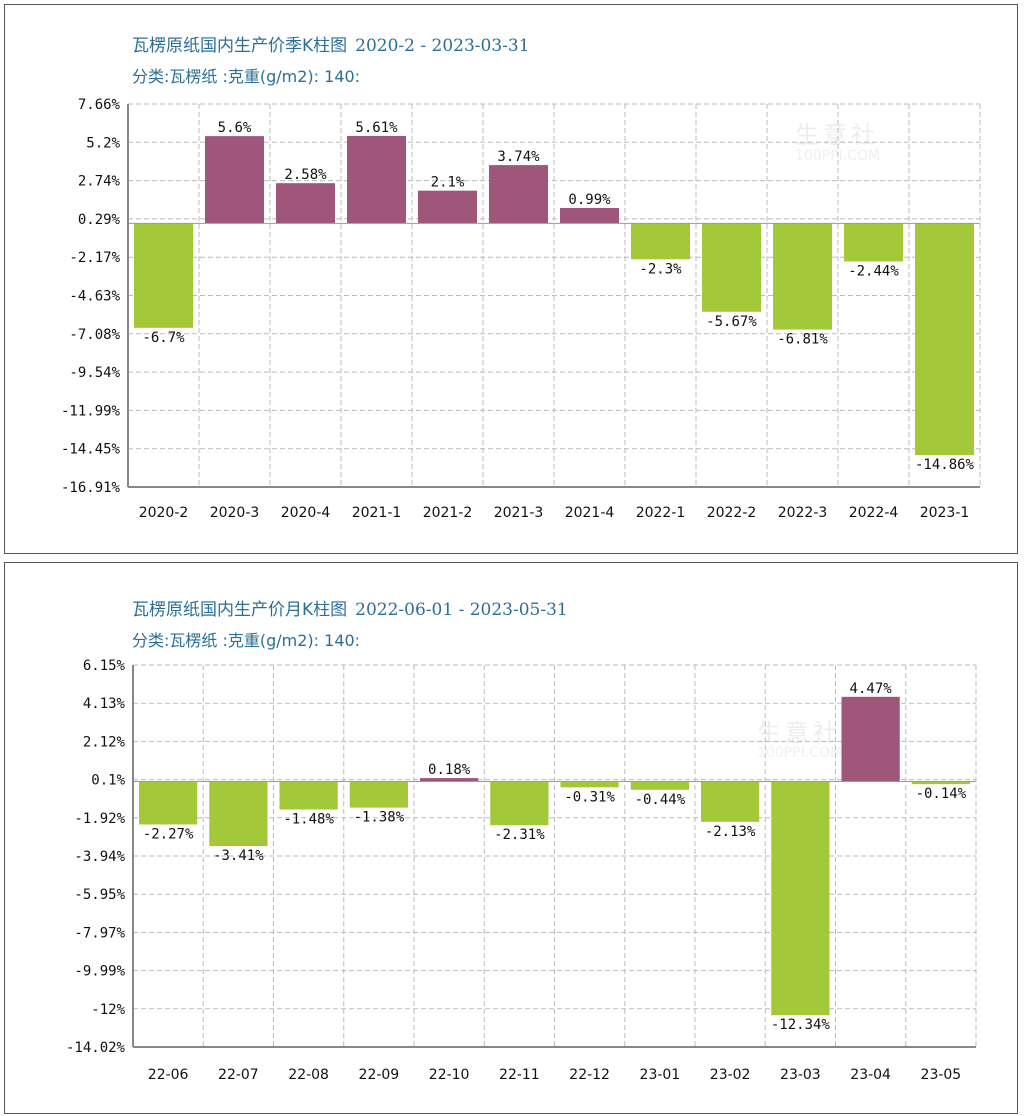 The height and width of the screenshot is (1116, 1024). What do you see at coordinates (240, 46) in the screenshot?
I see `title-text: 瓦楞原纸国内生产价季K柱图` at bounding box center [240, 46].